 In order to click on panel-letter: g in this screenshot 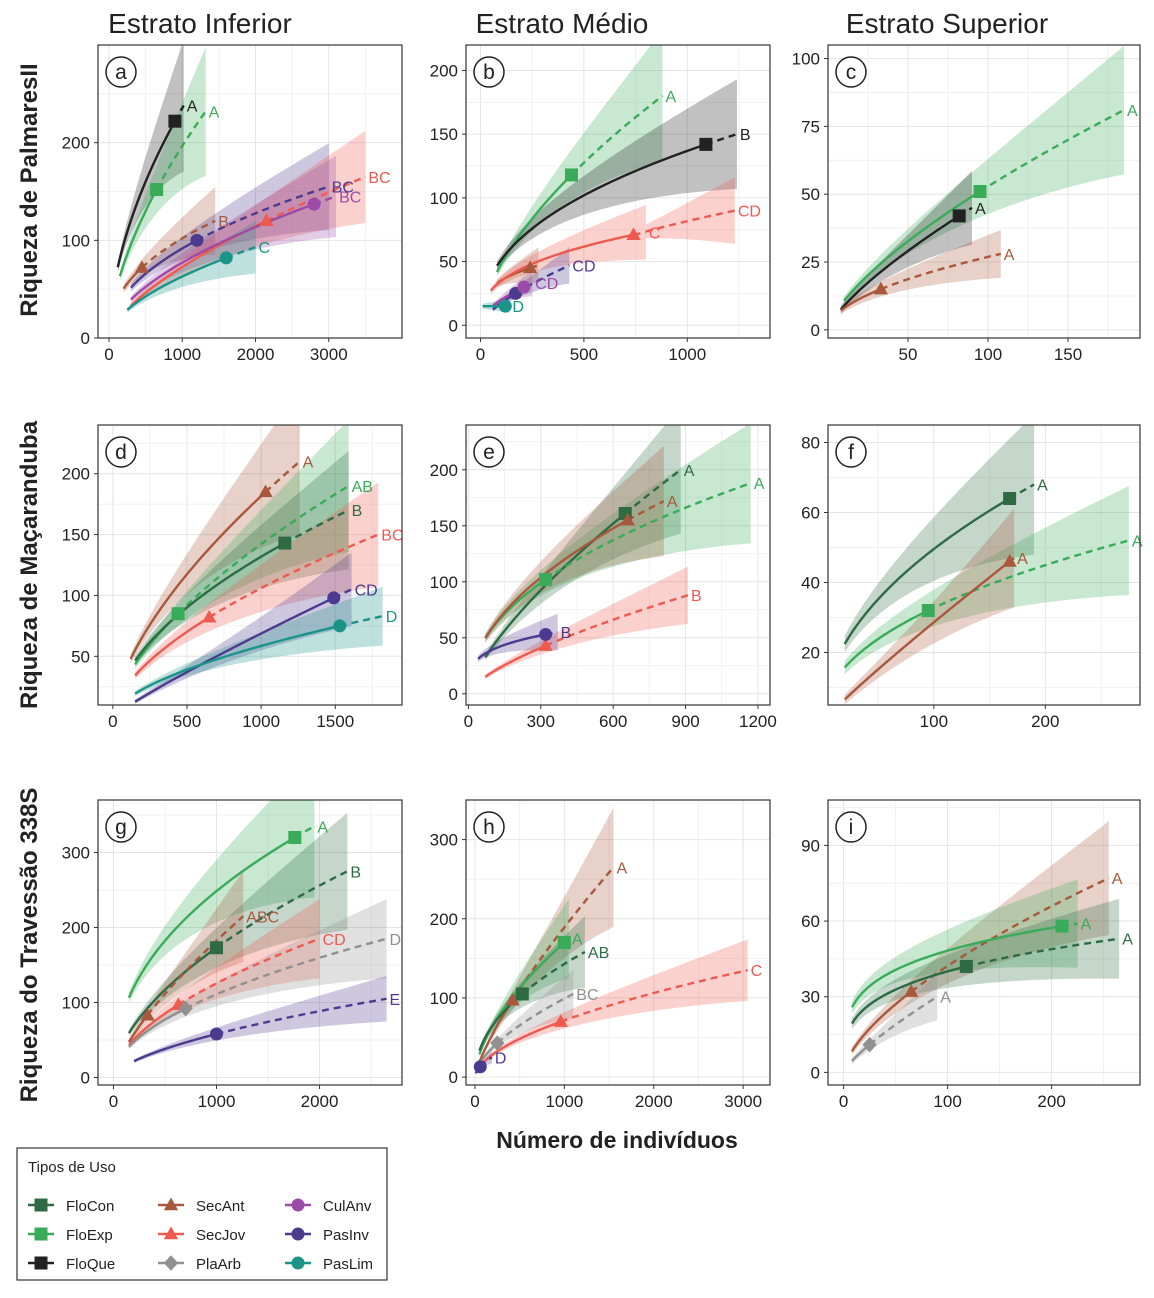, I will do `click(121, 827)`.